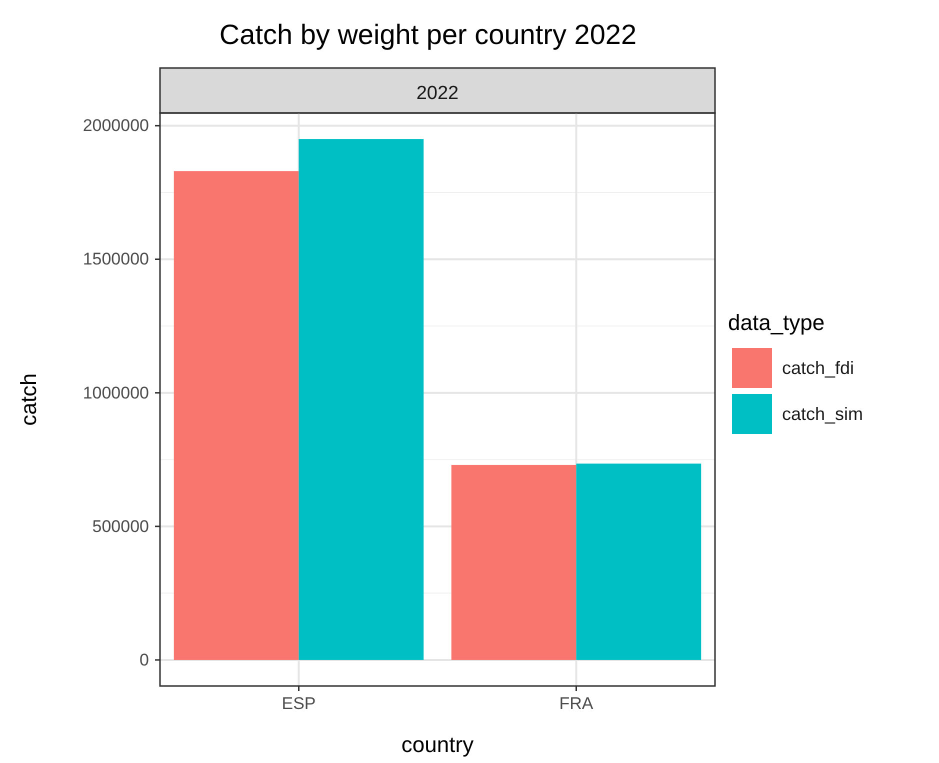 The image size is (939, 763). Describe the element at coordinates (428, 34) in the screenshot. I see `chart-title: Catch by weight per country 2022` at that location.